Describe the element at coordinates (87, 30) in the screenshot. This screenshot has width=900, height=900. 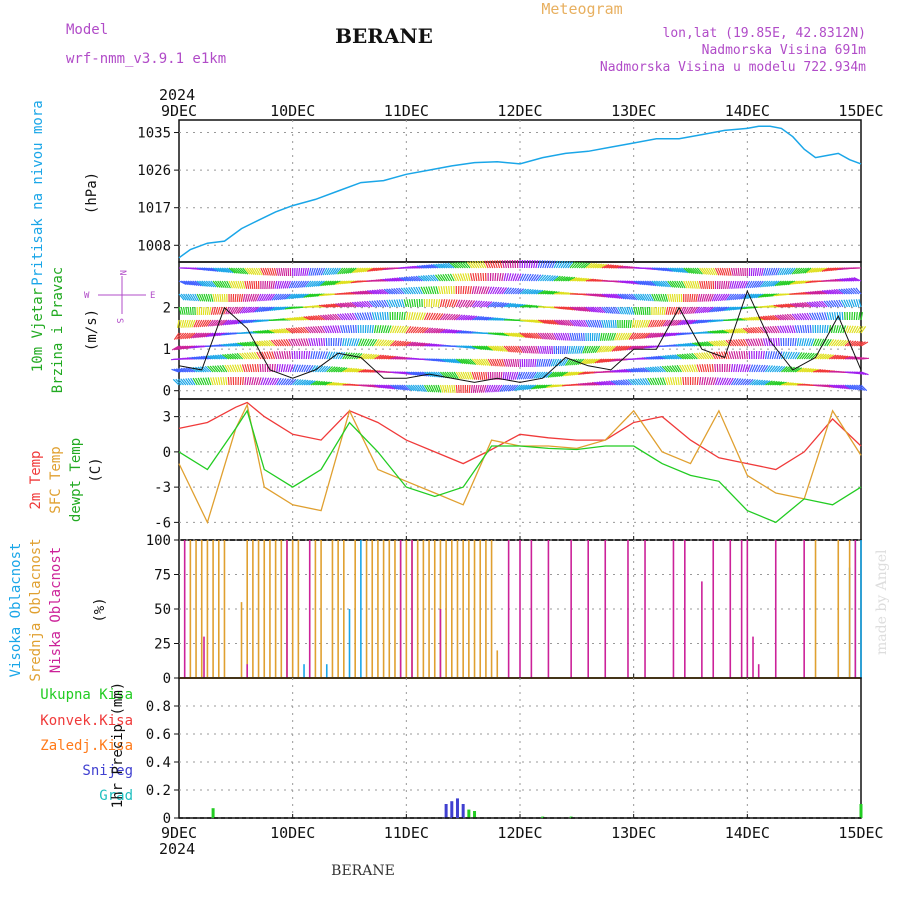
I see `model-label: Model` at that location.